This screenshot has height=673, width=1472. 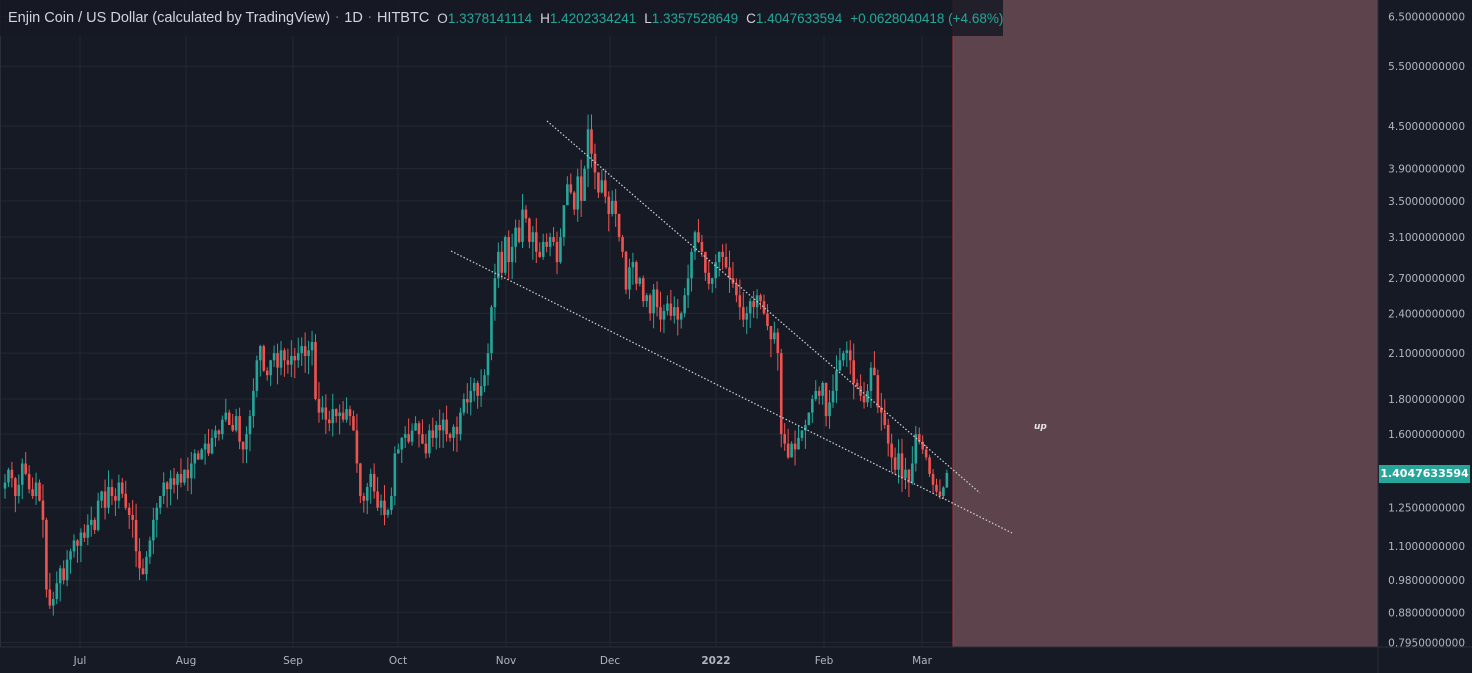 What do you see at coordinates (610, 661) in the screenshot?
I see `time-tick-label: Dec` at bounding box center [610, 661].